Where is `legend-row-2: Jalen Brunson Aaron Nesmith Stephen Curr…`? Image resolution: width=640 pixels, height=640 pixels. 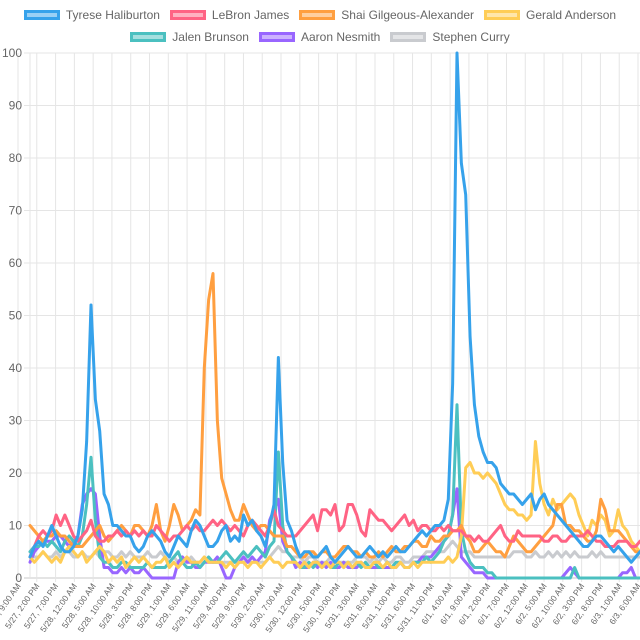
legend-row-2: Jalen Brunson Aaron Nesmith Stephen Curr… is located at coordinates (320, 37).